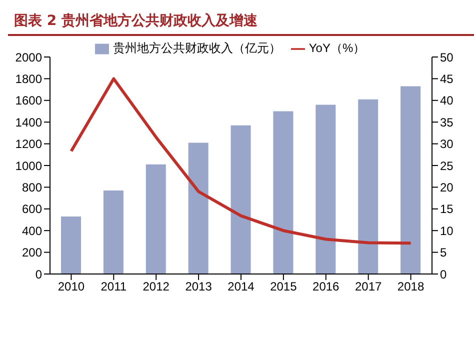 This screenshot has width=474, height=349. What do you see at coordinates (241, 22) in the screenshot?
I see `chart-title: 图表 2 贵州省地方公共财政收入及增速` at bounding box center [241, 22].